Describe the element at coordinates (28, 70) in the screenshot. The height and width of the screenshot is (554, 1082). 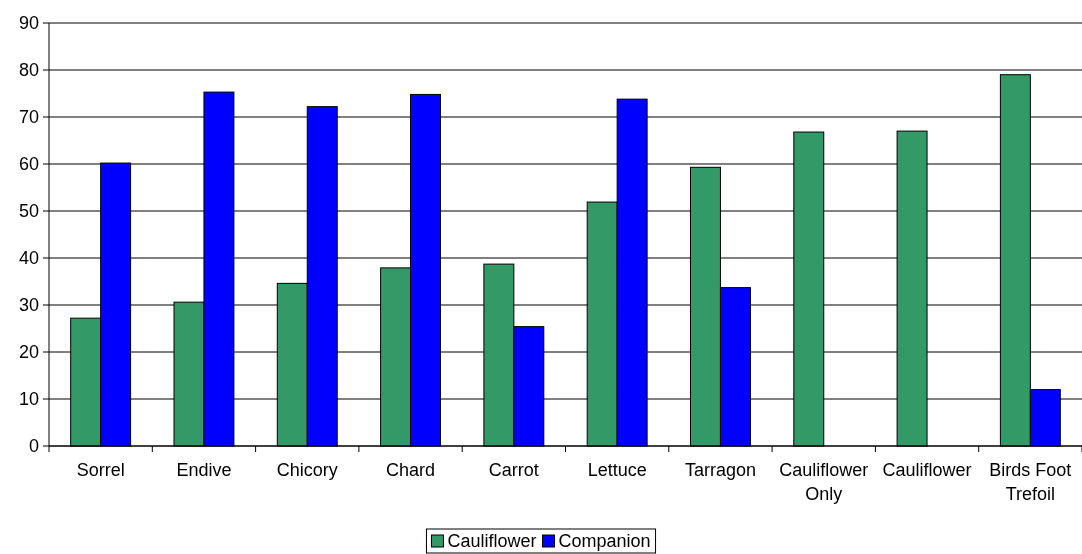
I see `y-tick-label: 80` at that location.